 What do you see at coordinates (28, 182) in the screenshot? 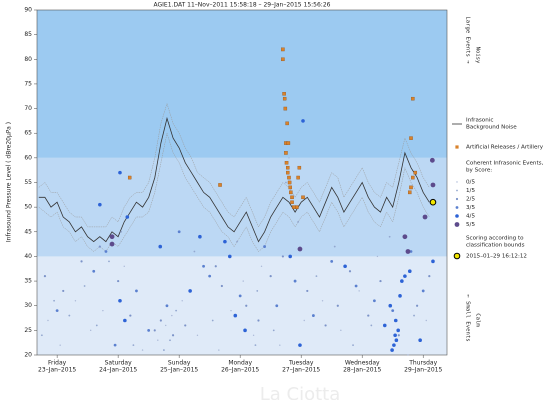
I see `y-tick-label: 55` at bounding box center [28, 182].